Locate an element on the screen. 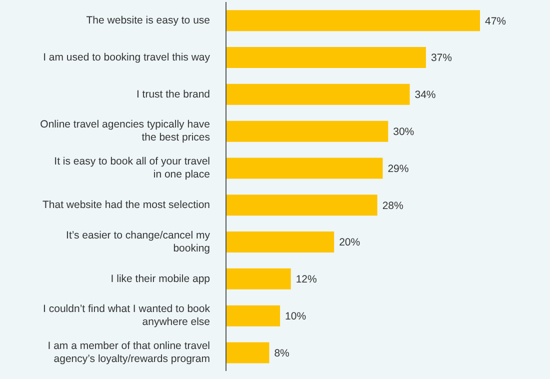 The height and width of the screenshot is (379, 550). data-label: 10% is located at coordinates (295, 316).